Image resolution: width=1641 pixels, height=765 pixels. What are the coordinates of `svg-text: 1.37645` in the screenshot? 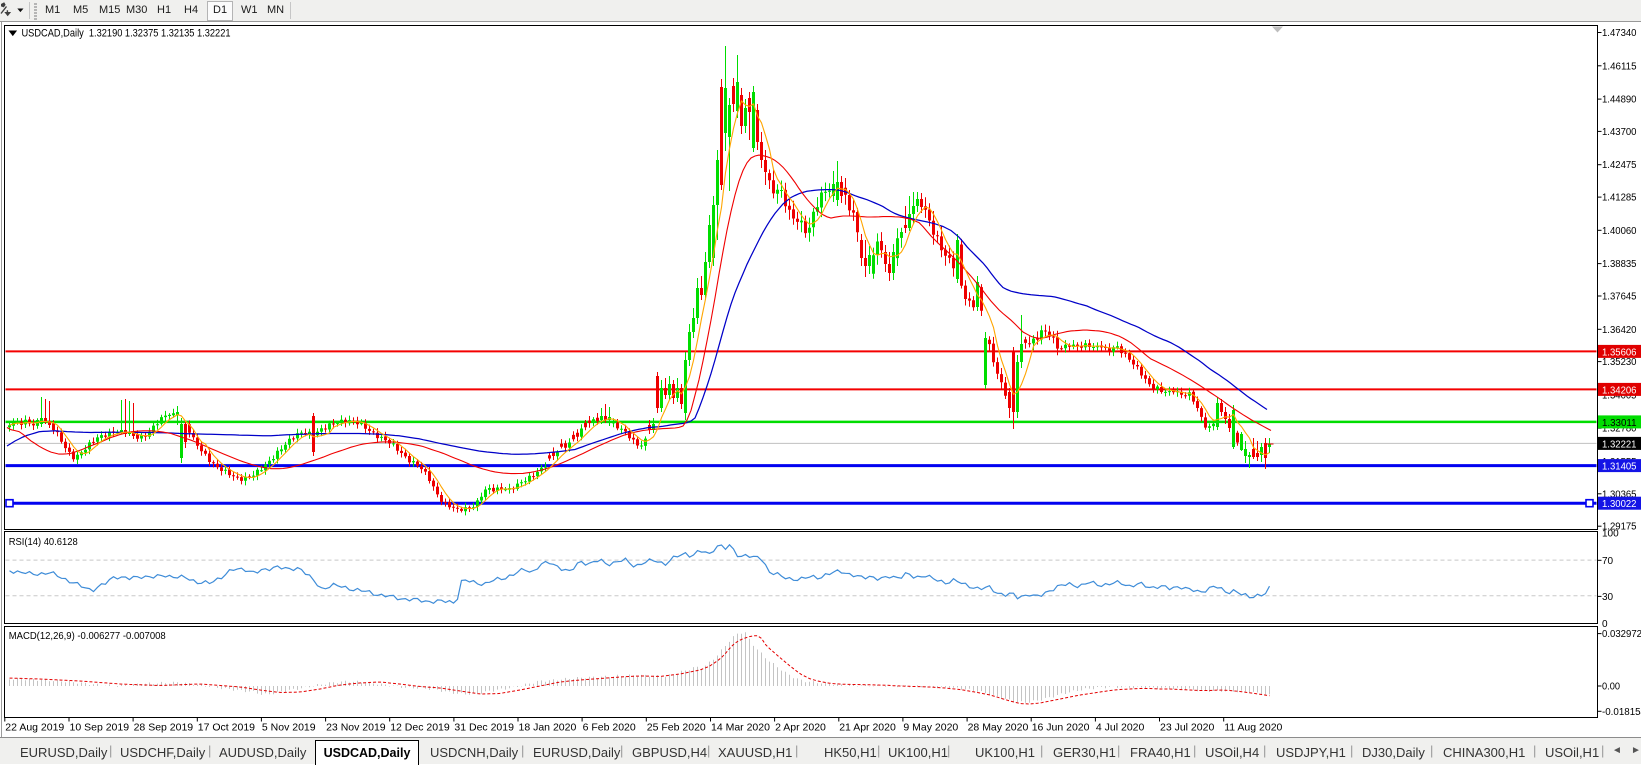 It's located at (1619, 297).